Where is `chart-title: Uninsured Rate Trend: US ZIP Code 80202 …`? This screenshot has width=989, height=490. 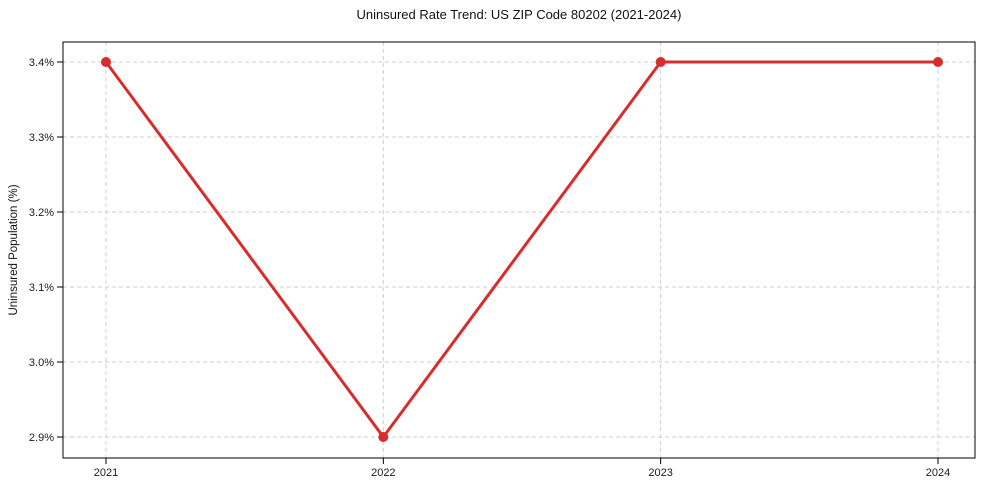
chart-title: Uninsured Rate Trend: US ZIP Code 80202 … is located at coordinates (519, 14).